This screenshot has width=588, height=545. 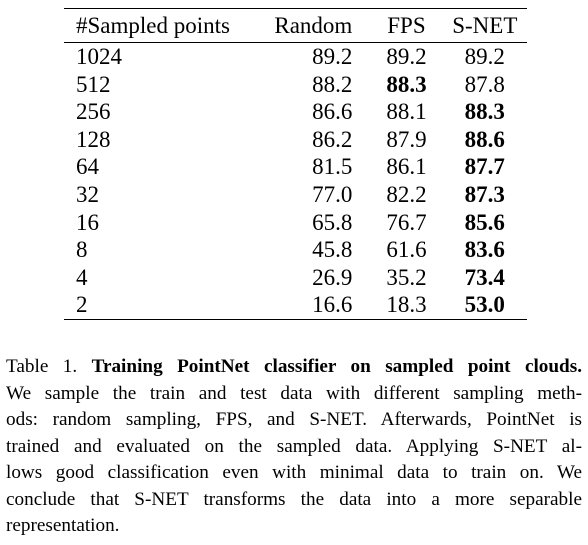 I want to click on table-row: 2 16.6 18.3 53.0, so click(x=295, y=305).